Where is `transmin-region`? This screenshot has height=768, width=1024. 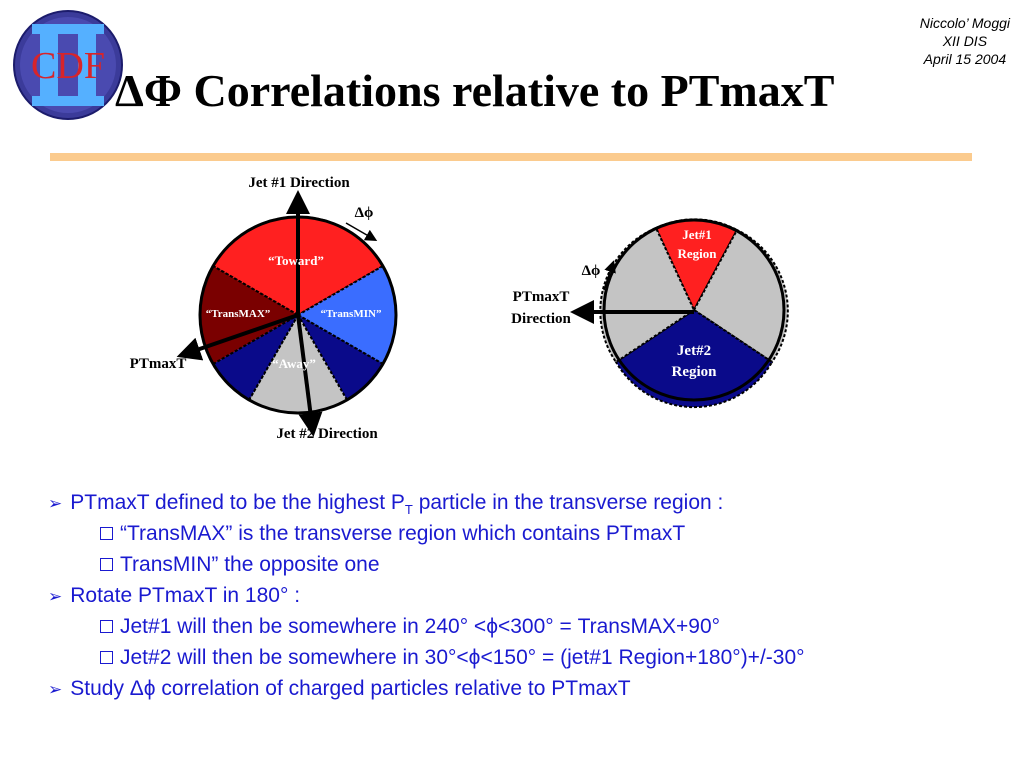 transmin-region is located at coordinates (346, 315).